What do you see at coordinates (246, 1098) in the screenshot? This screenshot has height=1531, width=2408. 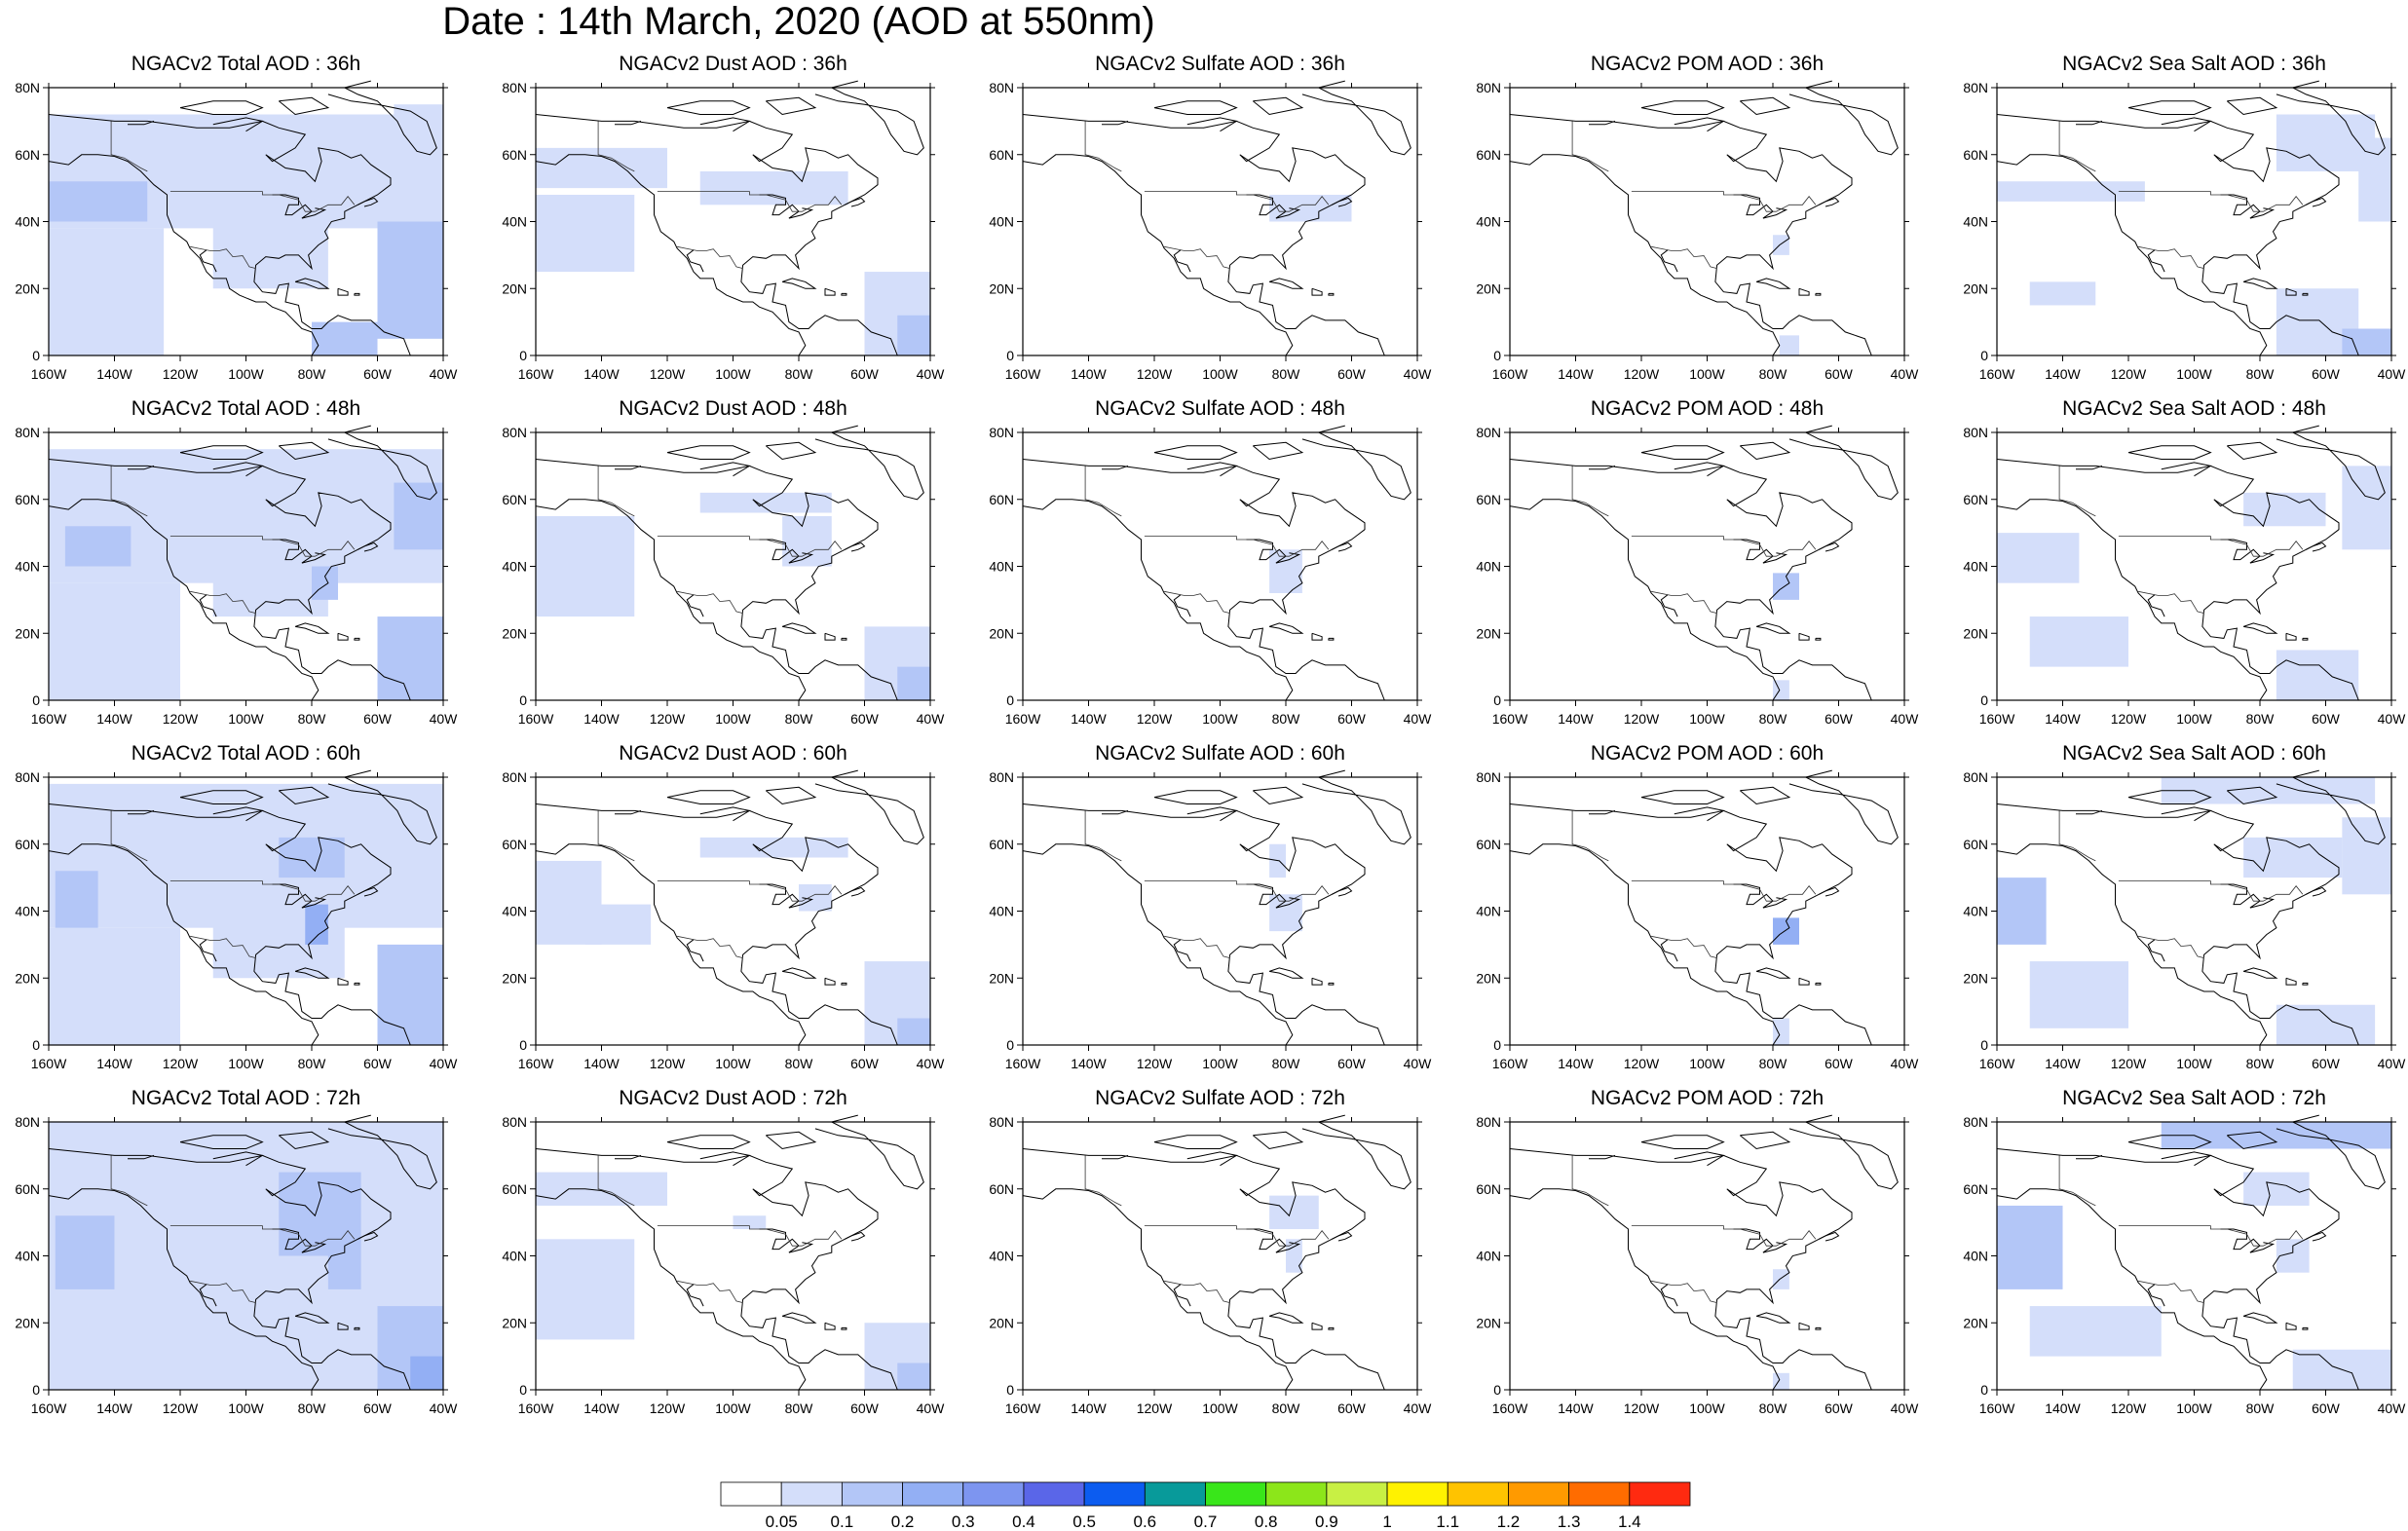 I see `panel-title: NGACv2 Total AOD : 72h` at bounding box center [246, 1098].